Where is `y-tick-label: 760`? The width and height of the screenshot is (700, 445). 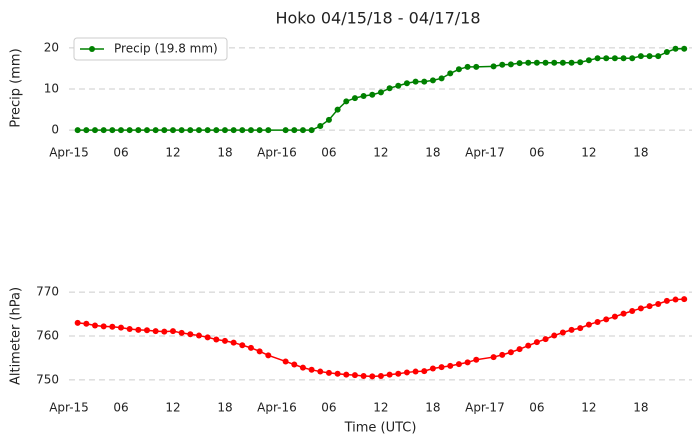 y-tick-label: 760 is located at coordinates (47, 336).